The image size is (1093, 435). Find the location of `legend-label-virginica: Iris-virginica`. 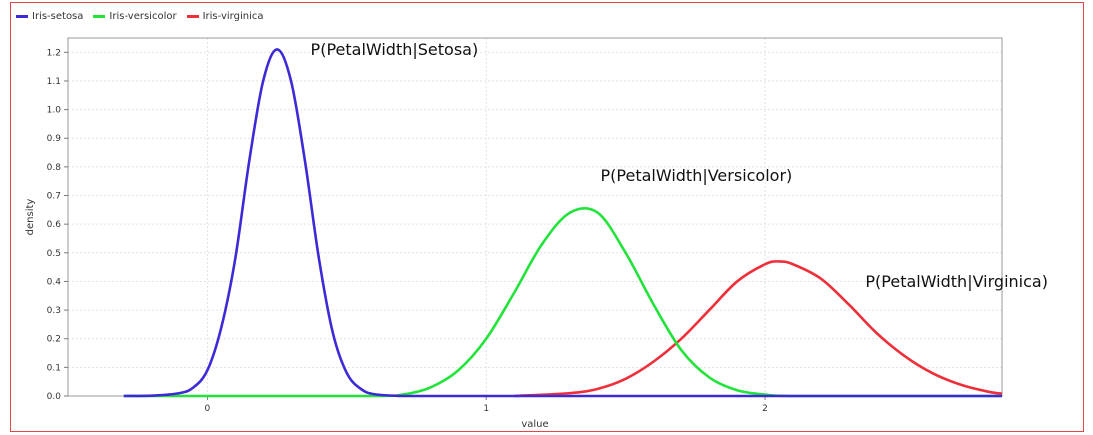

legend-label-virginica: Iris-virginica is located at coordinates (233, 16).